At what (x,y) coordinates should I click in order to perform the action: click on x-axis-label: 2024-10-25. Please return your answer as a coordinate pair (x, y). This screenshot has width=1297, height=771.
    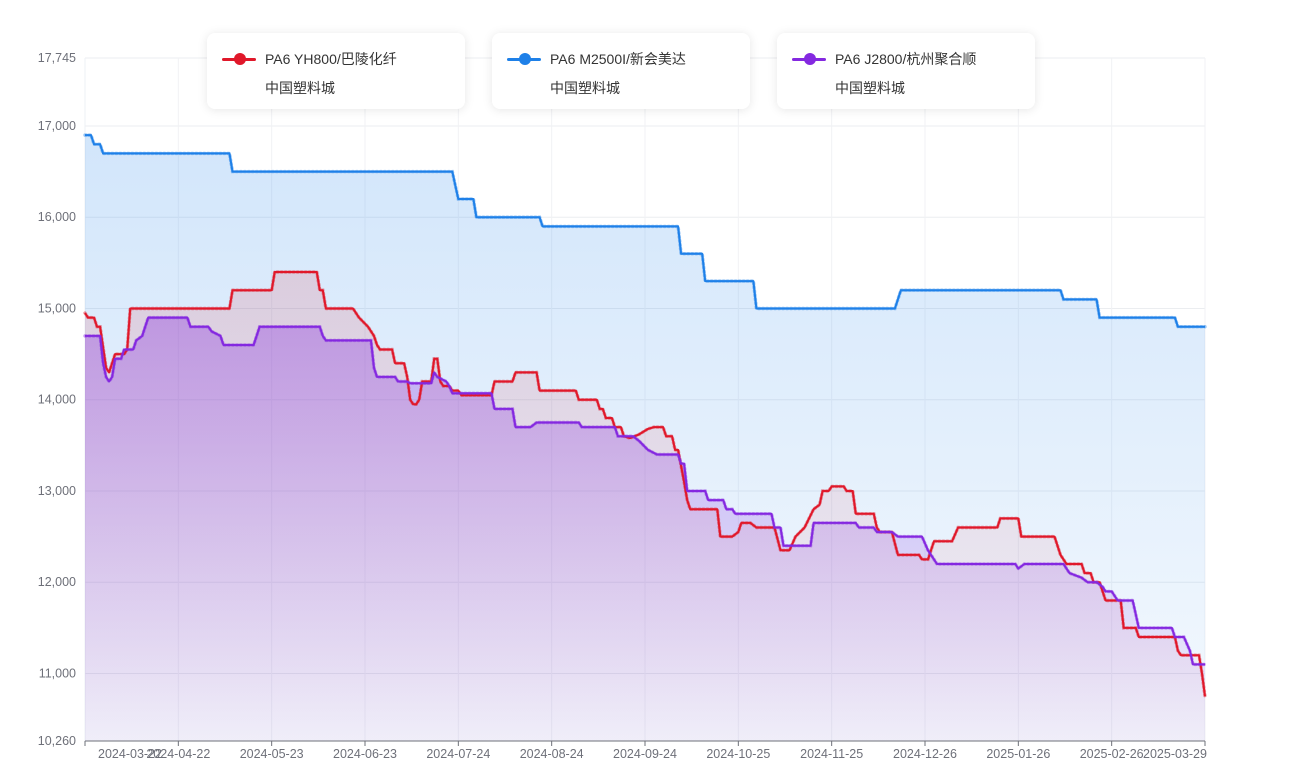
    Looking at the image, I should click on (738, 754).